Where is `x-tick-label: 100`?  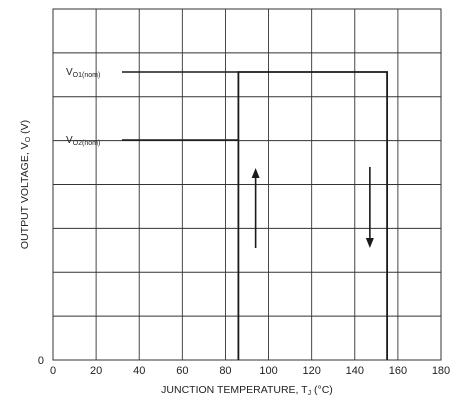
x-tick-label: 100 is located at coordinates (268, 371).